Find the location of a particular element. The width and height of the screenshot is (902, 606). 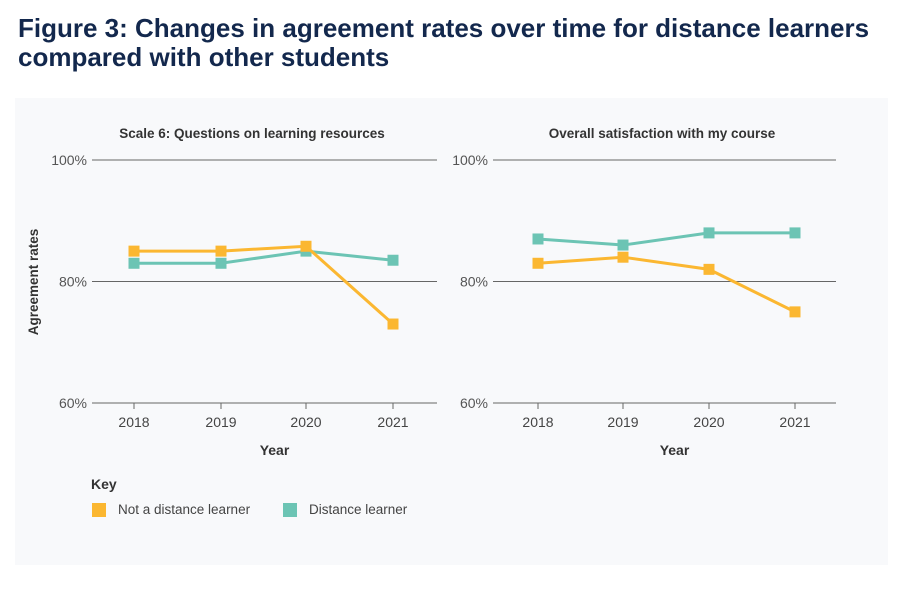

key-item-not-distance: Not a distance learner is located at coordinates (171, 509).